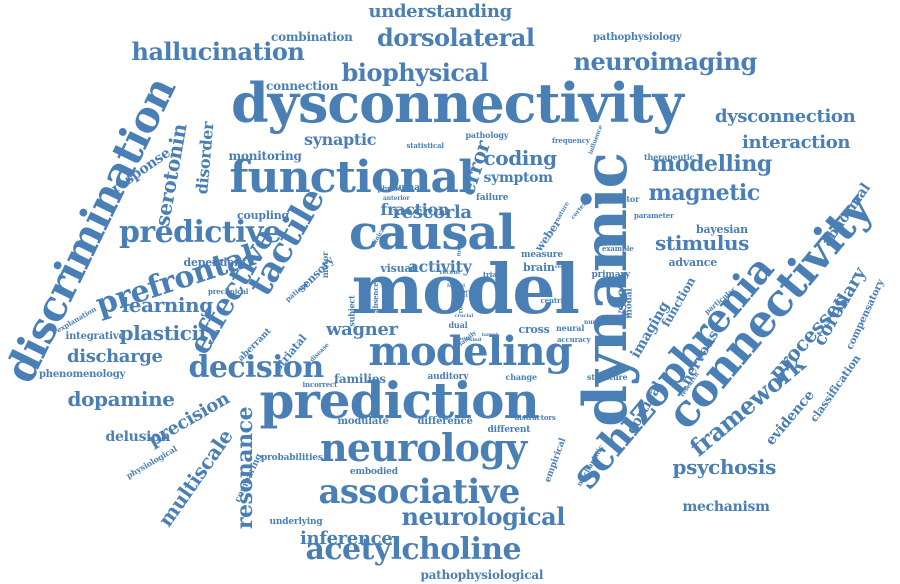 The width and height of the screenshot is (900, 584). I want to click on word-underlying: underlying, so click(296, 521).